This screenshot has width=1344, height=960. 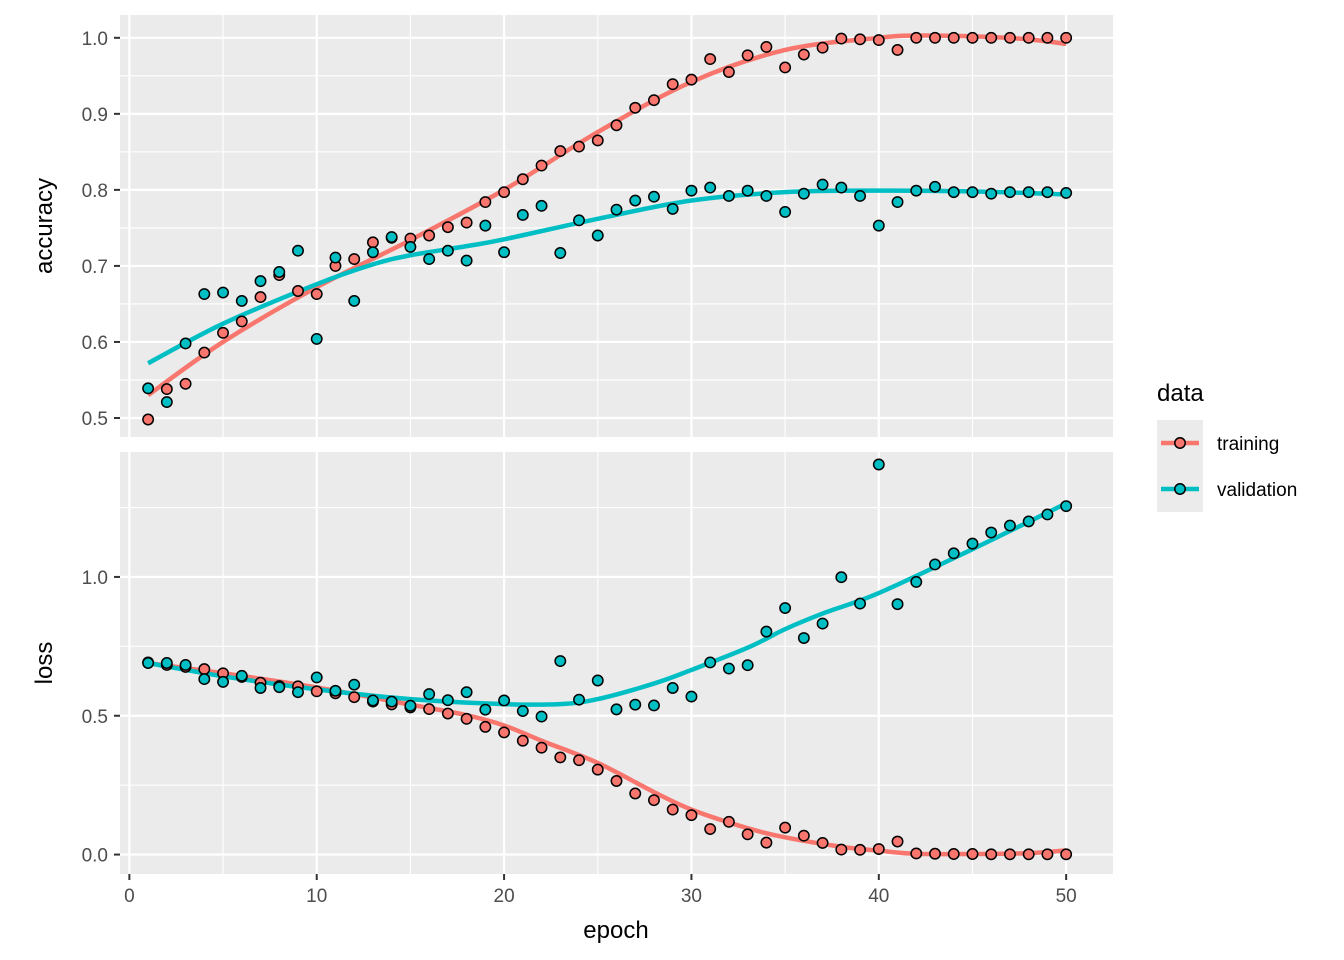 What do you see at coordinates (878, 896) in the screenshot?
I see `x-tick-label: 40` at bounding box center [878, 896].